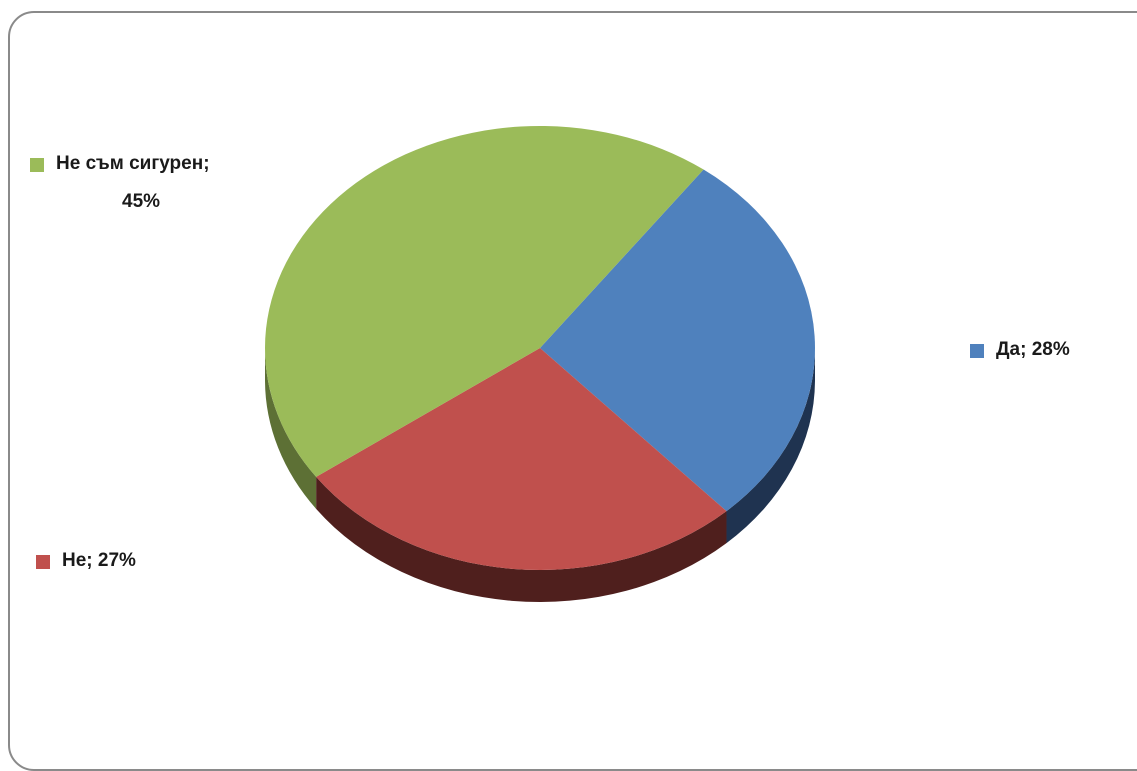 The height and width of the screenshot is (771, 1137). What do you see at coordinates (521, 539) in the screenshot?
I see `pie-side-no` at bounding box center [521, 539].